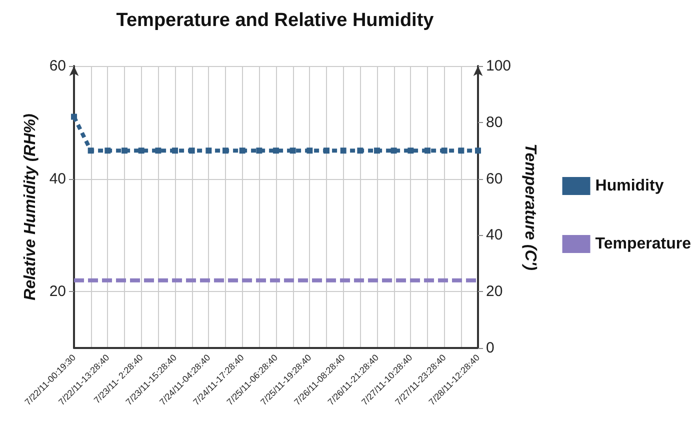 The image size is (696, 430). Describe the element at coordinates (494, 291) in the screenshot. I see `y2-tick-label: 20` at that location.